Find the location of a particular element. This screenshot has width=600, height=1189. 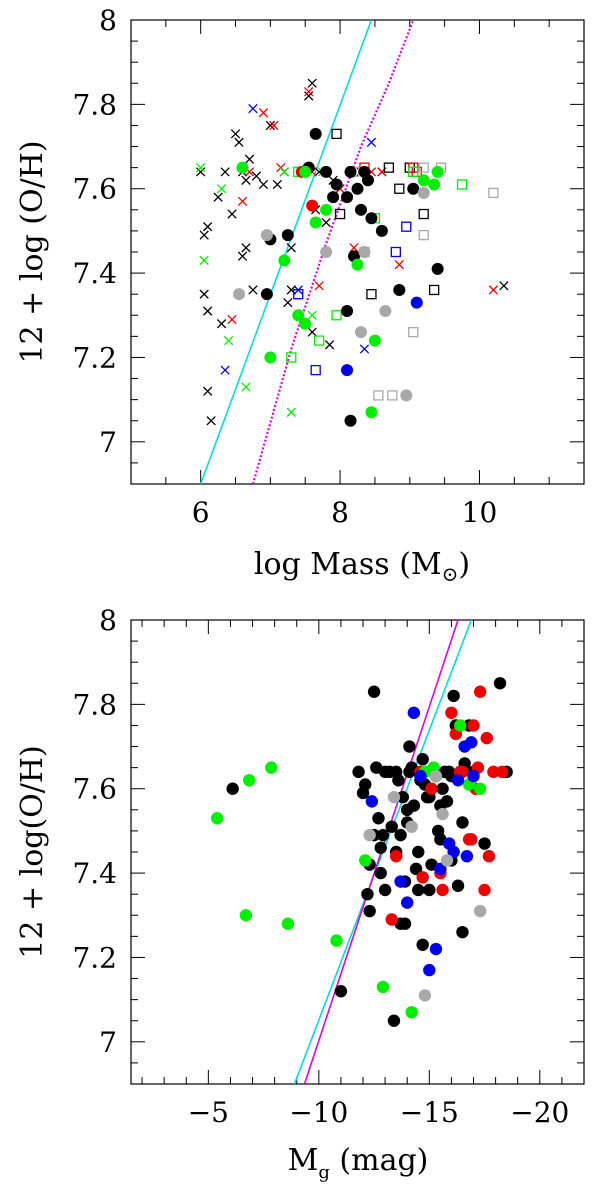

solar-symbol: ⊙ is located at coordinates (450, 574).